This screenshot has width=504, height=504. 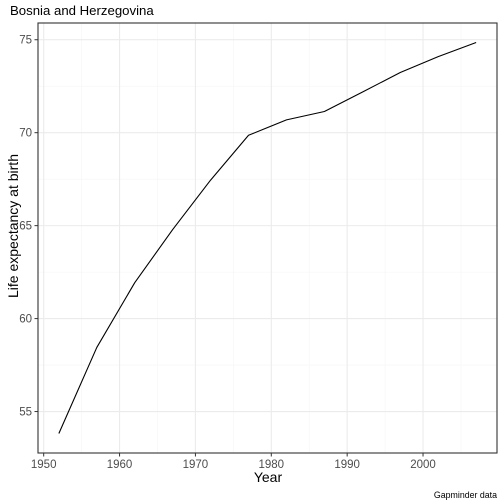 What do you see at coordinates (44, 465) in the screenshot?
I see `x-tick-label: 1950` at bounding box center [44, 465].